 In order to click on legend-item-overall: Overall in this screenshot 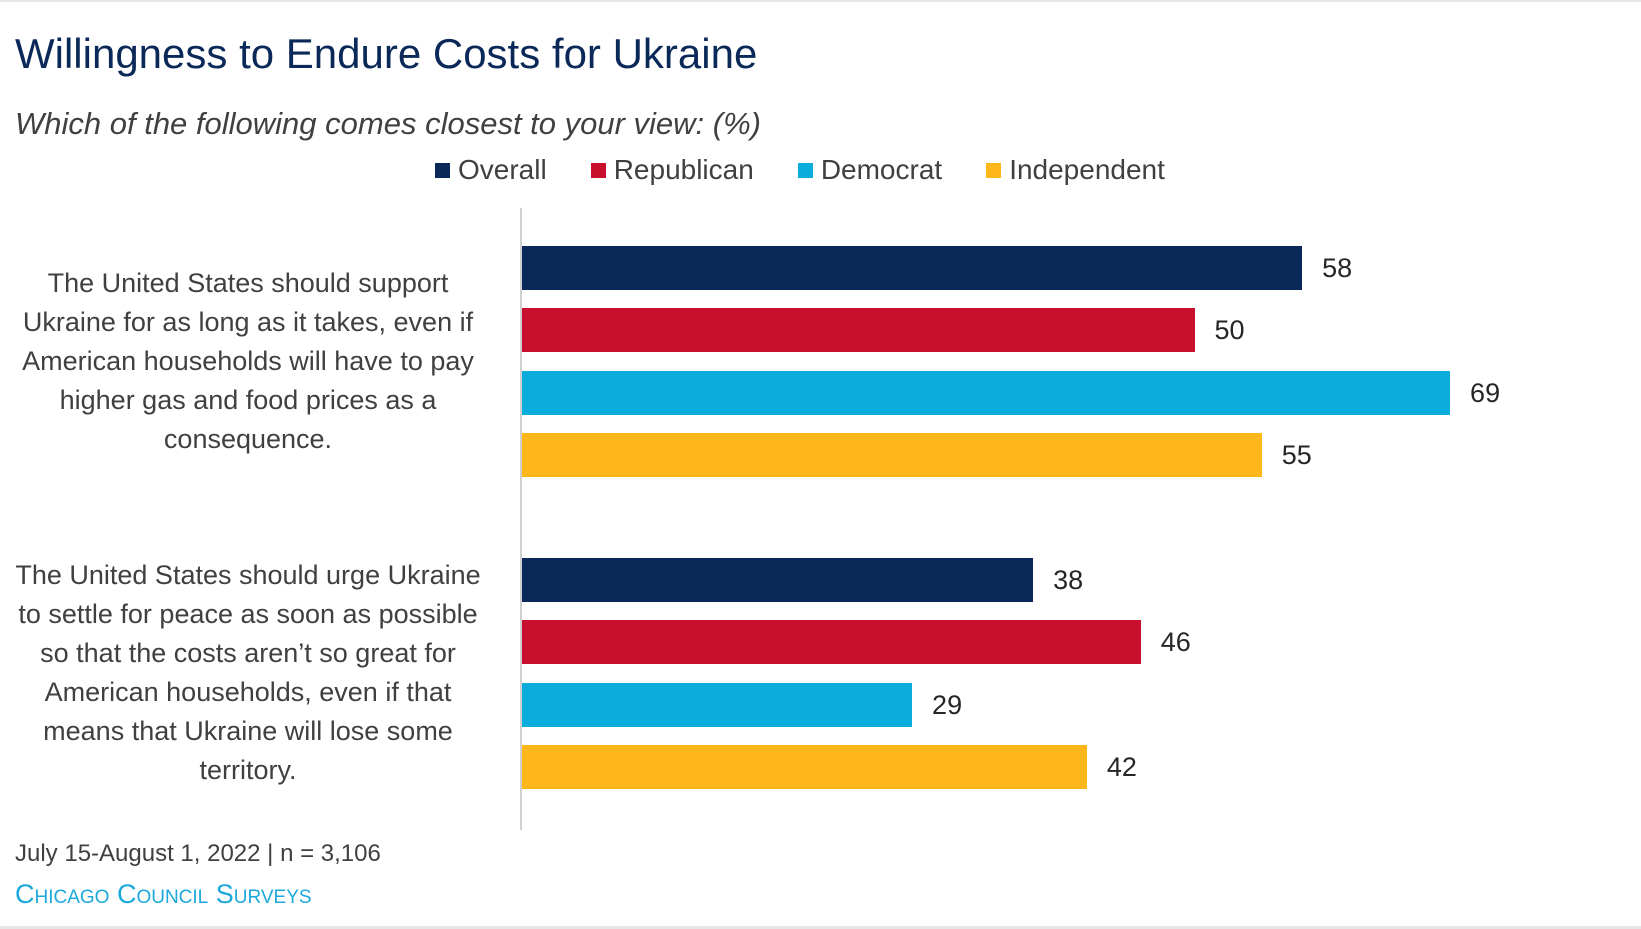, I will do `click(491, 170)`.